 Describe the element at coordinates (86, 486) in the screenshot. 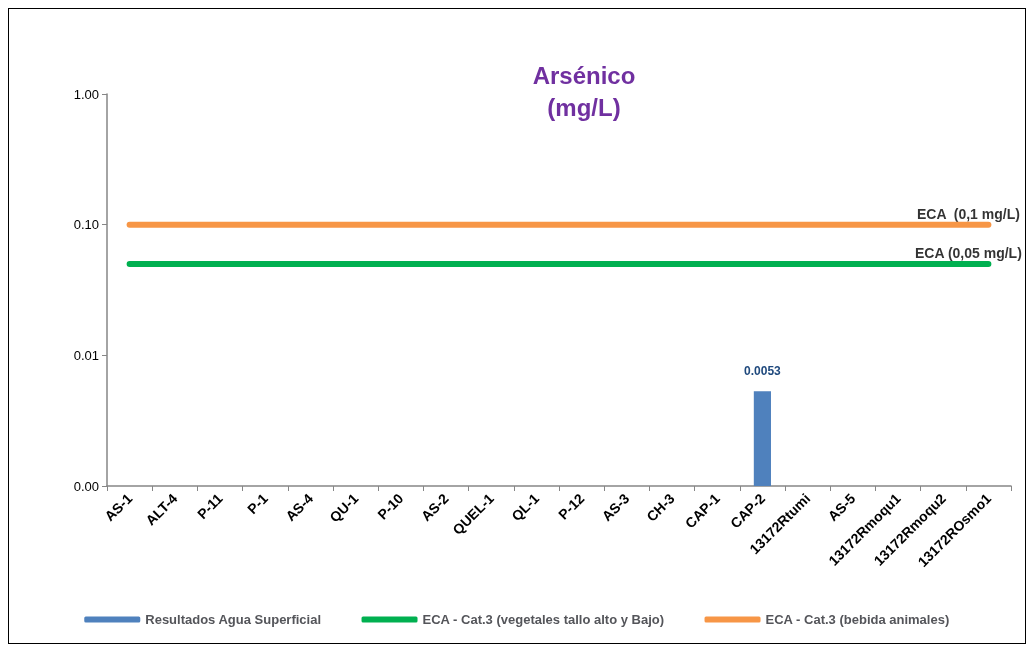

I see `y-tick-label: 0.00` at that location.